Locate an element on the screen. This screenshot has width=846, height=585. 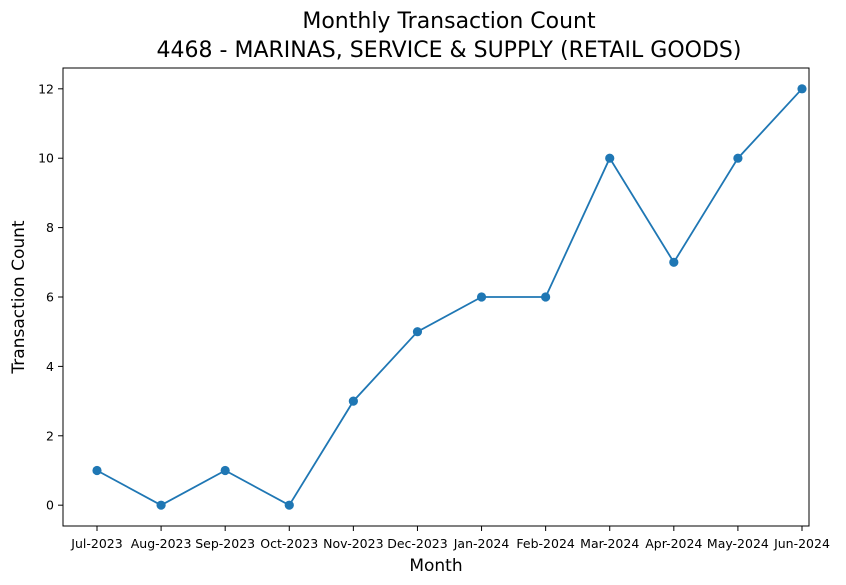
y-tick-label: 8 is located at coordinates (50, 227).